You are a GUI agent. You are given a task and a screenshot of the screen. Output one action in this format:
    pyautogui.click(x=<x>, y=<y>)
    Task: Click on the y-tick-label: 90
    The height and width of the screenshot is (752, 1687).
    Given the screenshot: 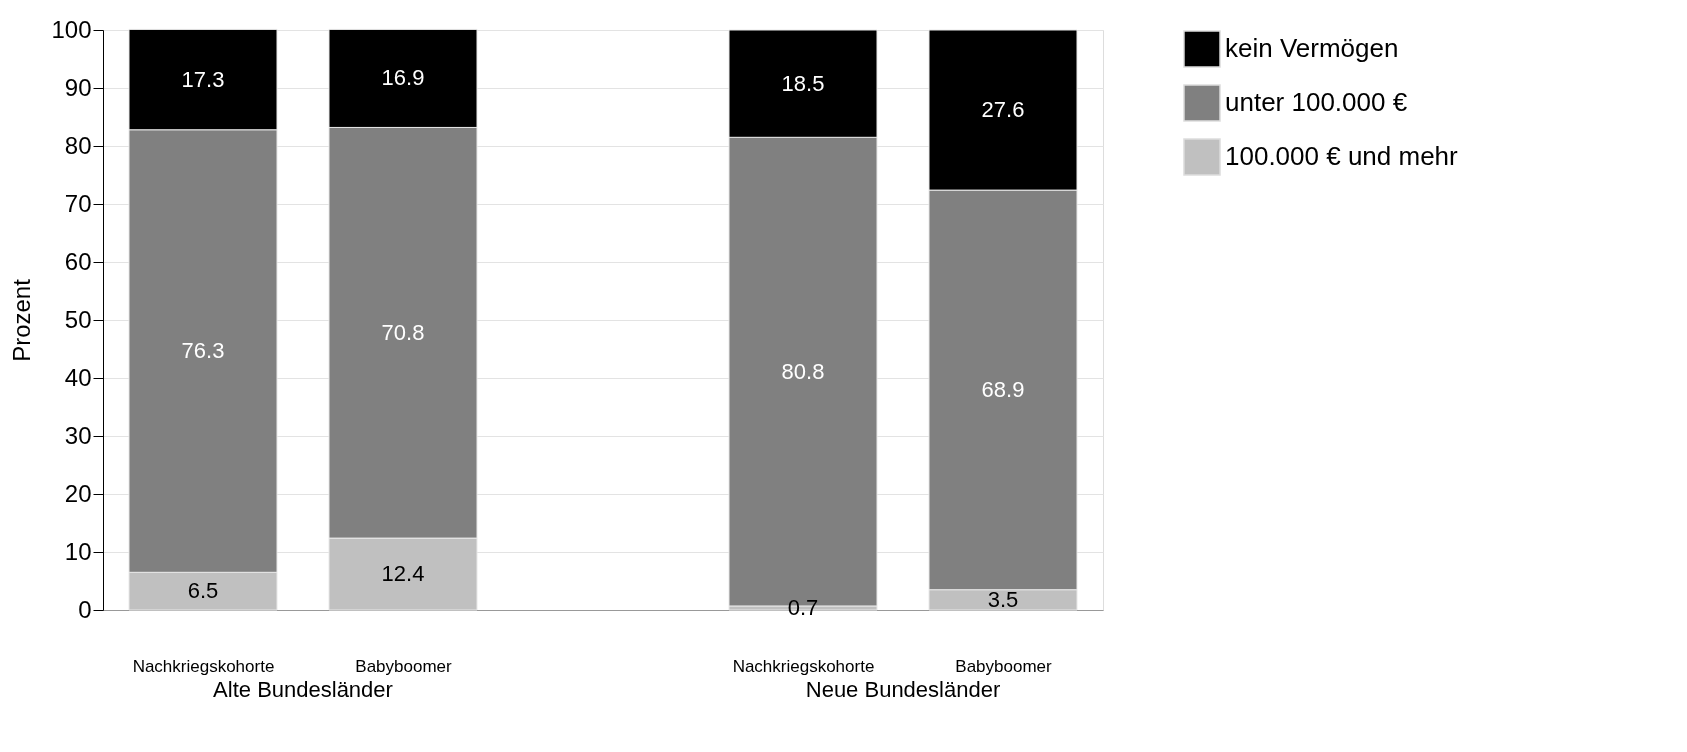 What is the action you would take?
    pyautogui.click(x=78, y=87)
    